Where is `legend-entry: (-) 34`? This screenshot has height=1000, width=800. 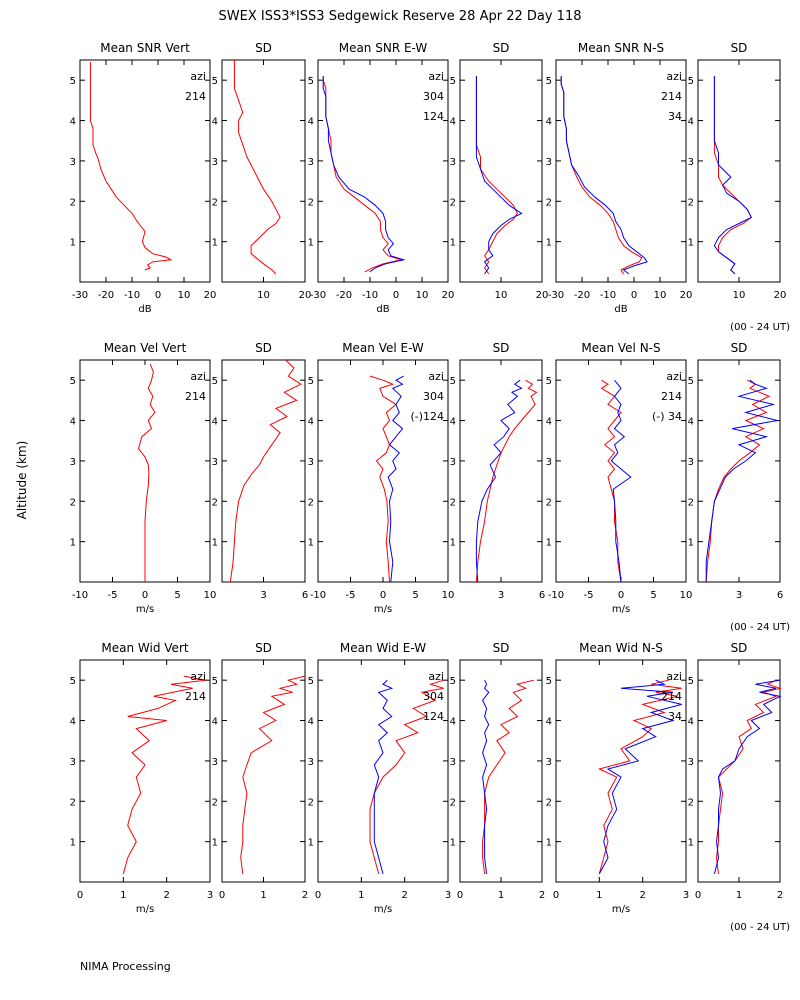 legend-entry: (-) 34 is located at coordinates (667, 416).